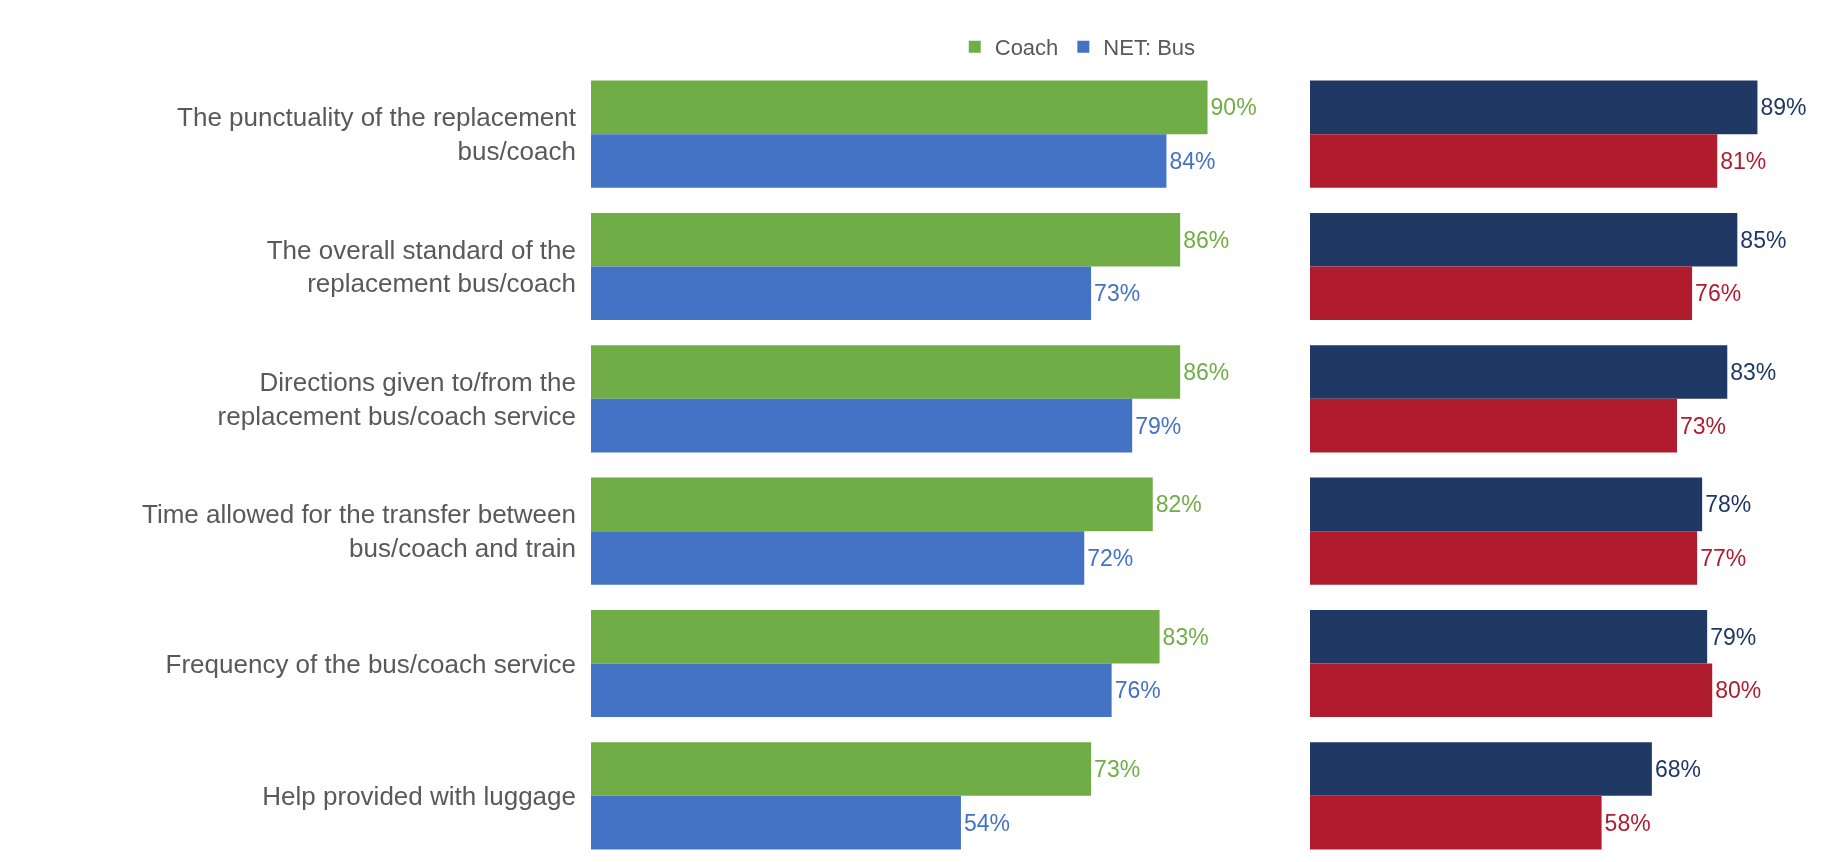  What do you see at coordinates (1783, 107) in the screenshot?
I see `data-label: 89%` at bounding box center [1783, 107].